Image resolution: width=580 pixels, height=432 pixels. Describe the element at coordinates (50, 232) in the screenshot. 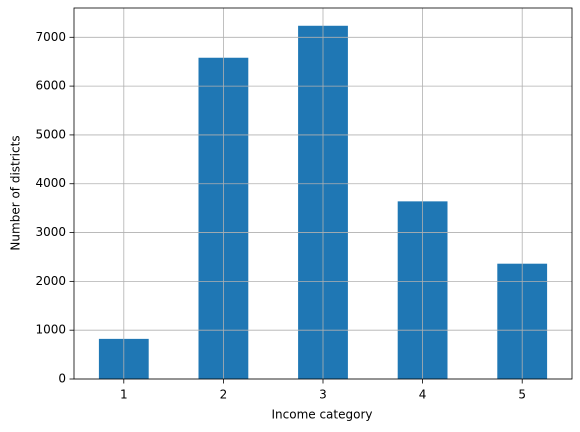

I see `y-tick-label: 3000` at that location.